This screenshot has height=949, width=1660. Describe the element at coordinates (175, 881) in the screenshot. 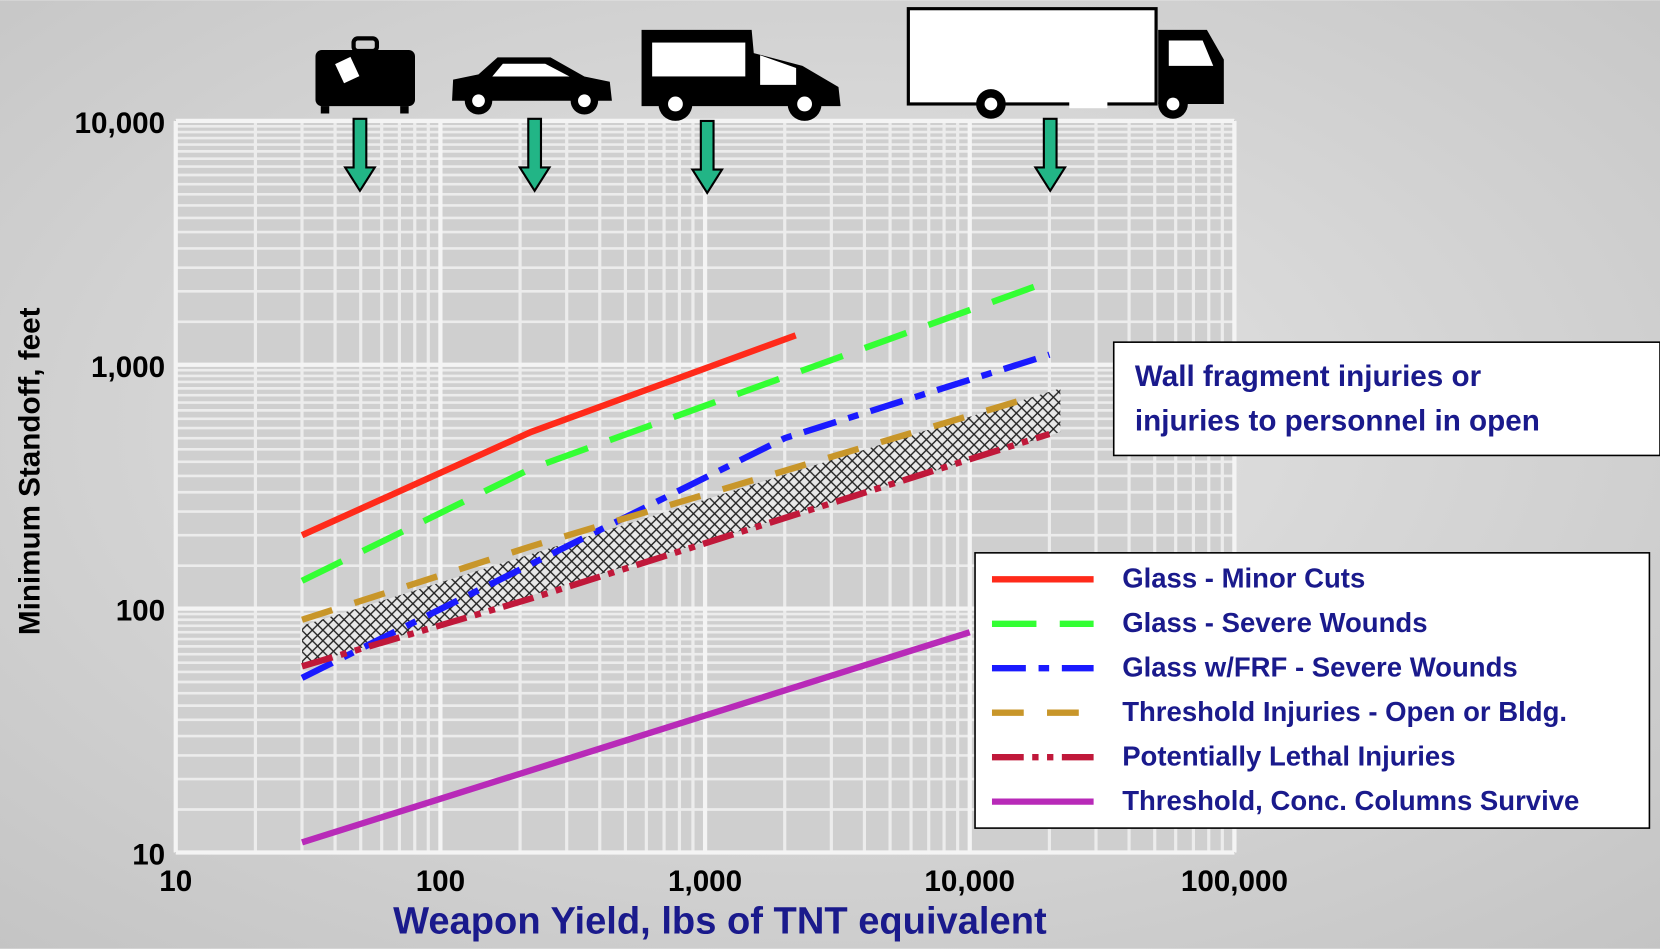

I see `x-tick-label: 10` at that location.